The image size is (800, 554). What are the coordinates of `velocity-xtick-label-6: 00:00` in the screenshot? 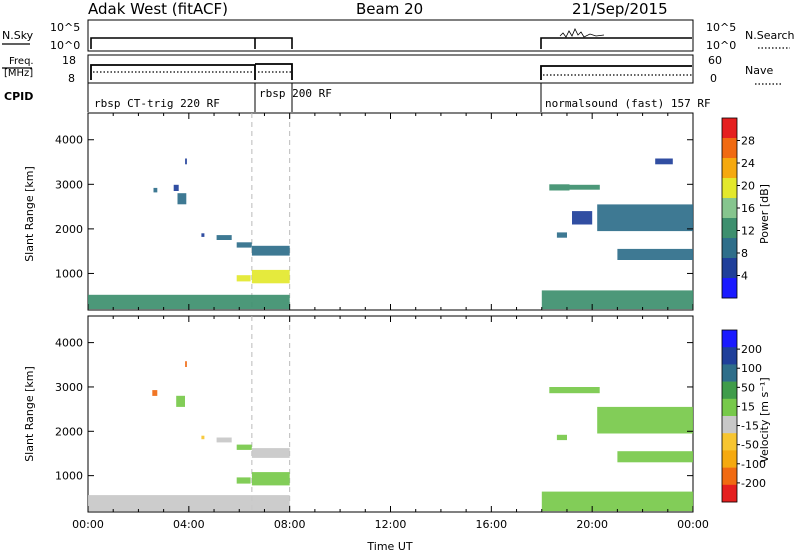 It's located at (693, 524).